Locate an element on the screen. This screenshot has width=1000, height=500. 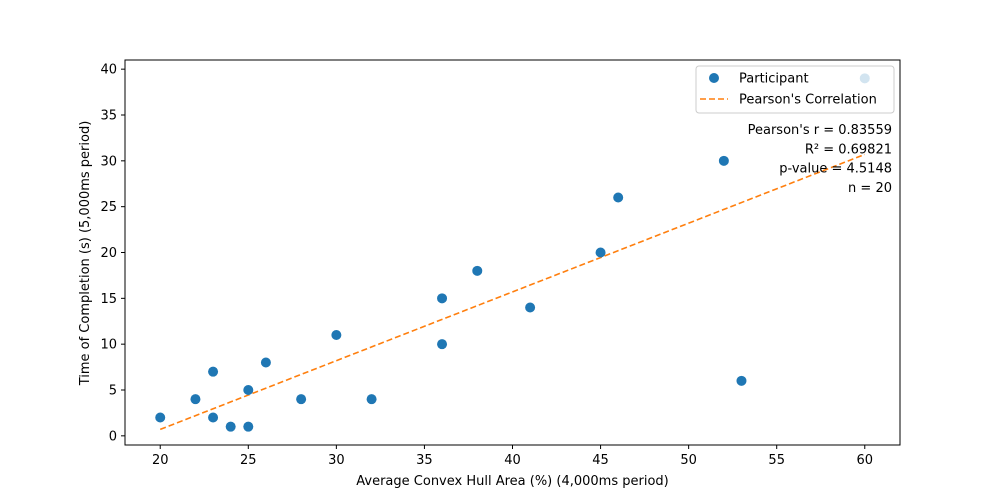
stat-annotation: Pearson's r = 0.83559 is located at coordinates (820, 130).